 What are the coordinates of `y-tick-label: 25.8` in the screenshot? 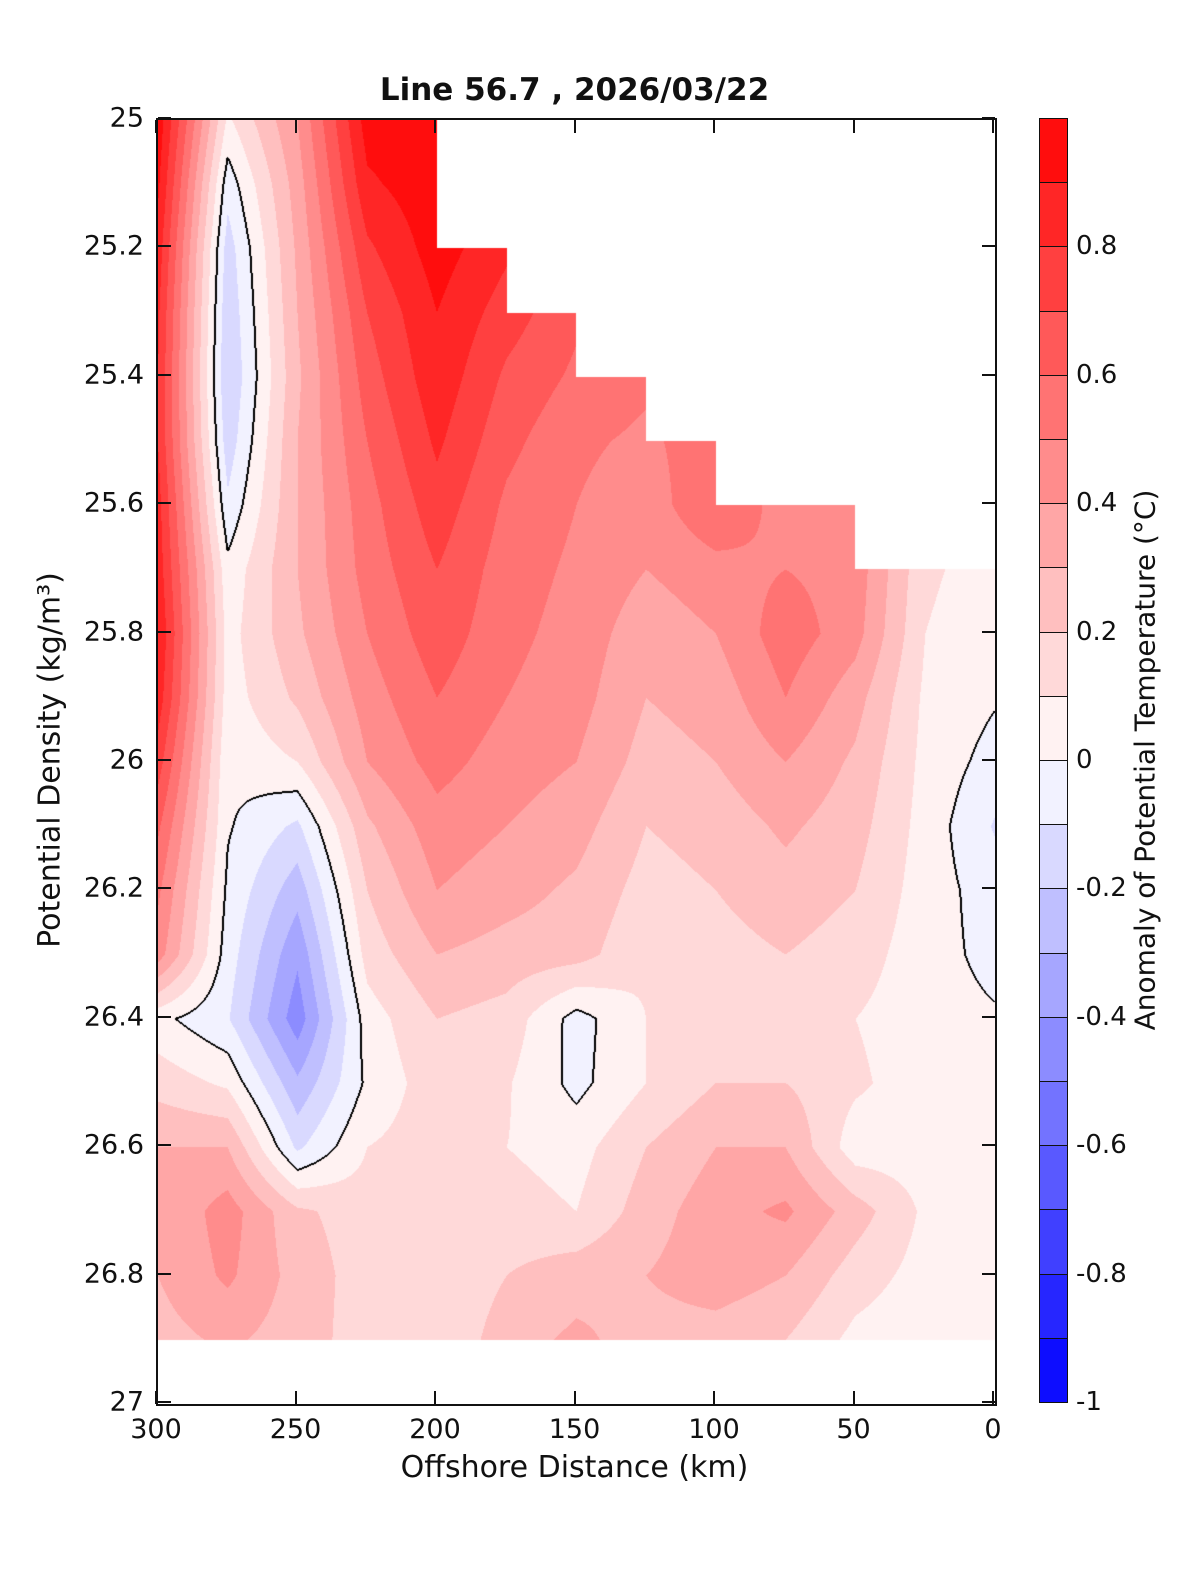 It's located at (113, 632).